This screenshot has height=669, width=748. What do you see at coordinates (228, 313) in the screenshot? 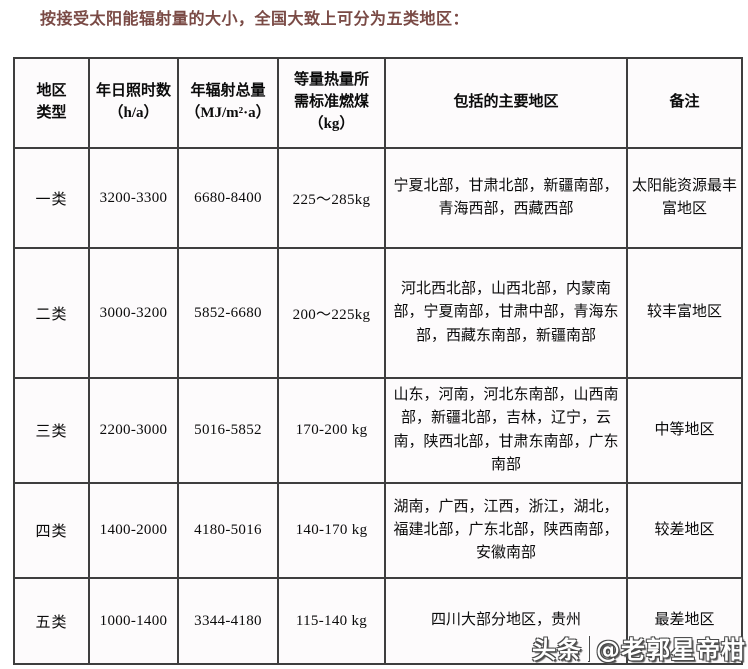
I see `cell-annual-radiation: 5852-6680` at bounding box center [228, 313].